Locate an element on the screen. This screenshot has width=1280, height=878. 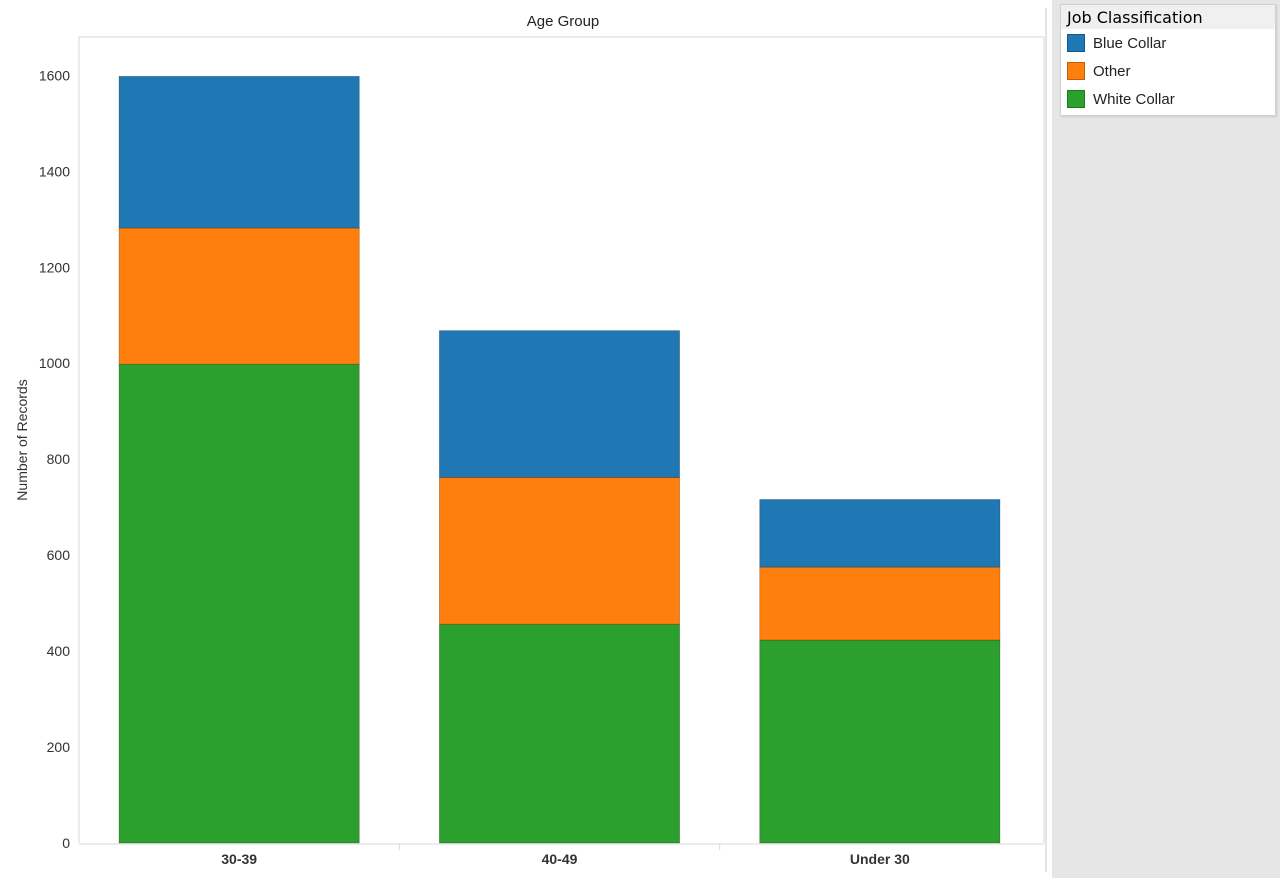
bar-40-49-white-collar is located at coordinates (559, 733).